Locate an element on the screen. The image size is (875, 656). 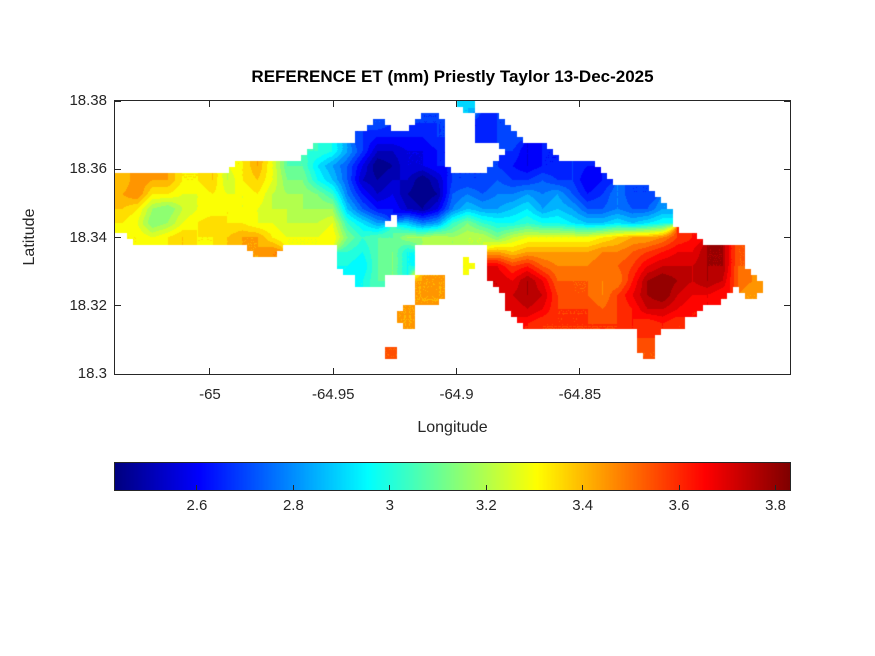
colorbar-tick-label: 2.8 is located at coordinates (293, 505).